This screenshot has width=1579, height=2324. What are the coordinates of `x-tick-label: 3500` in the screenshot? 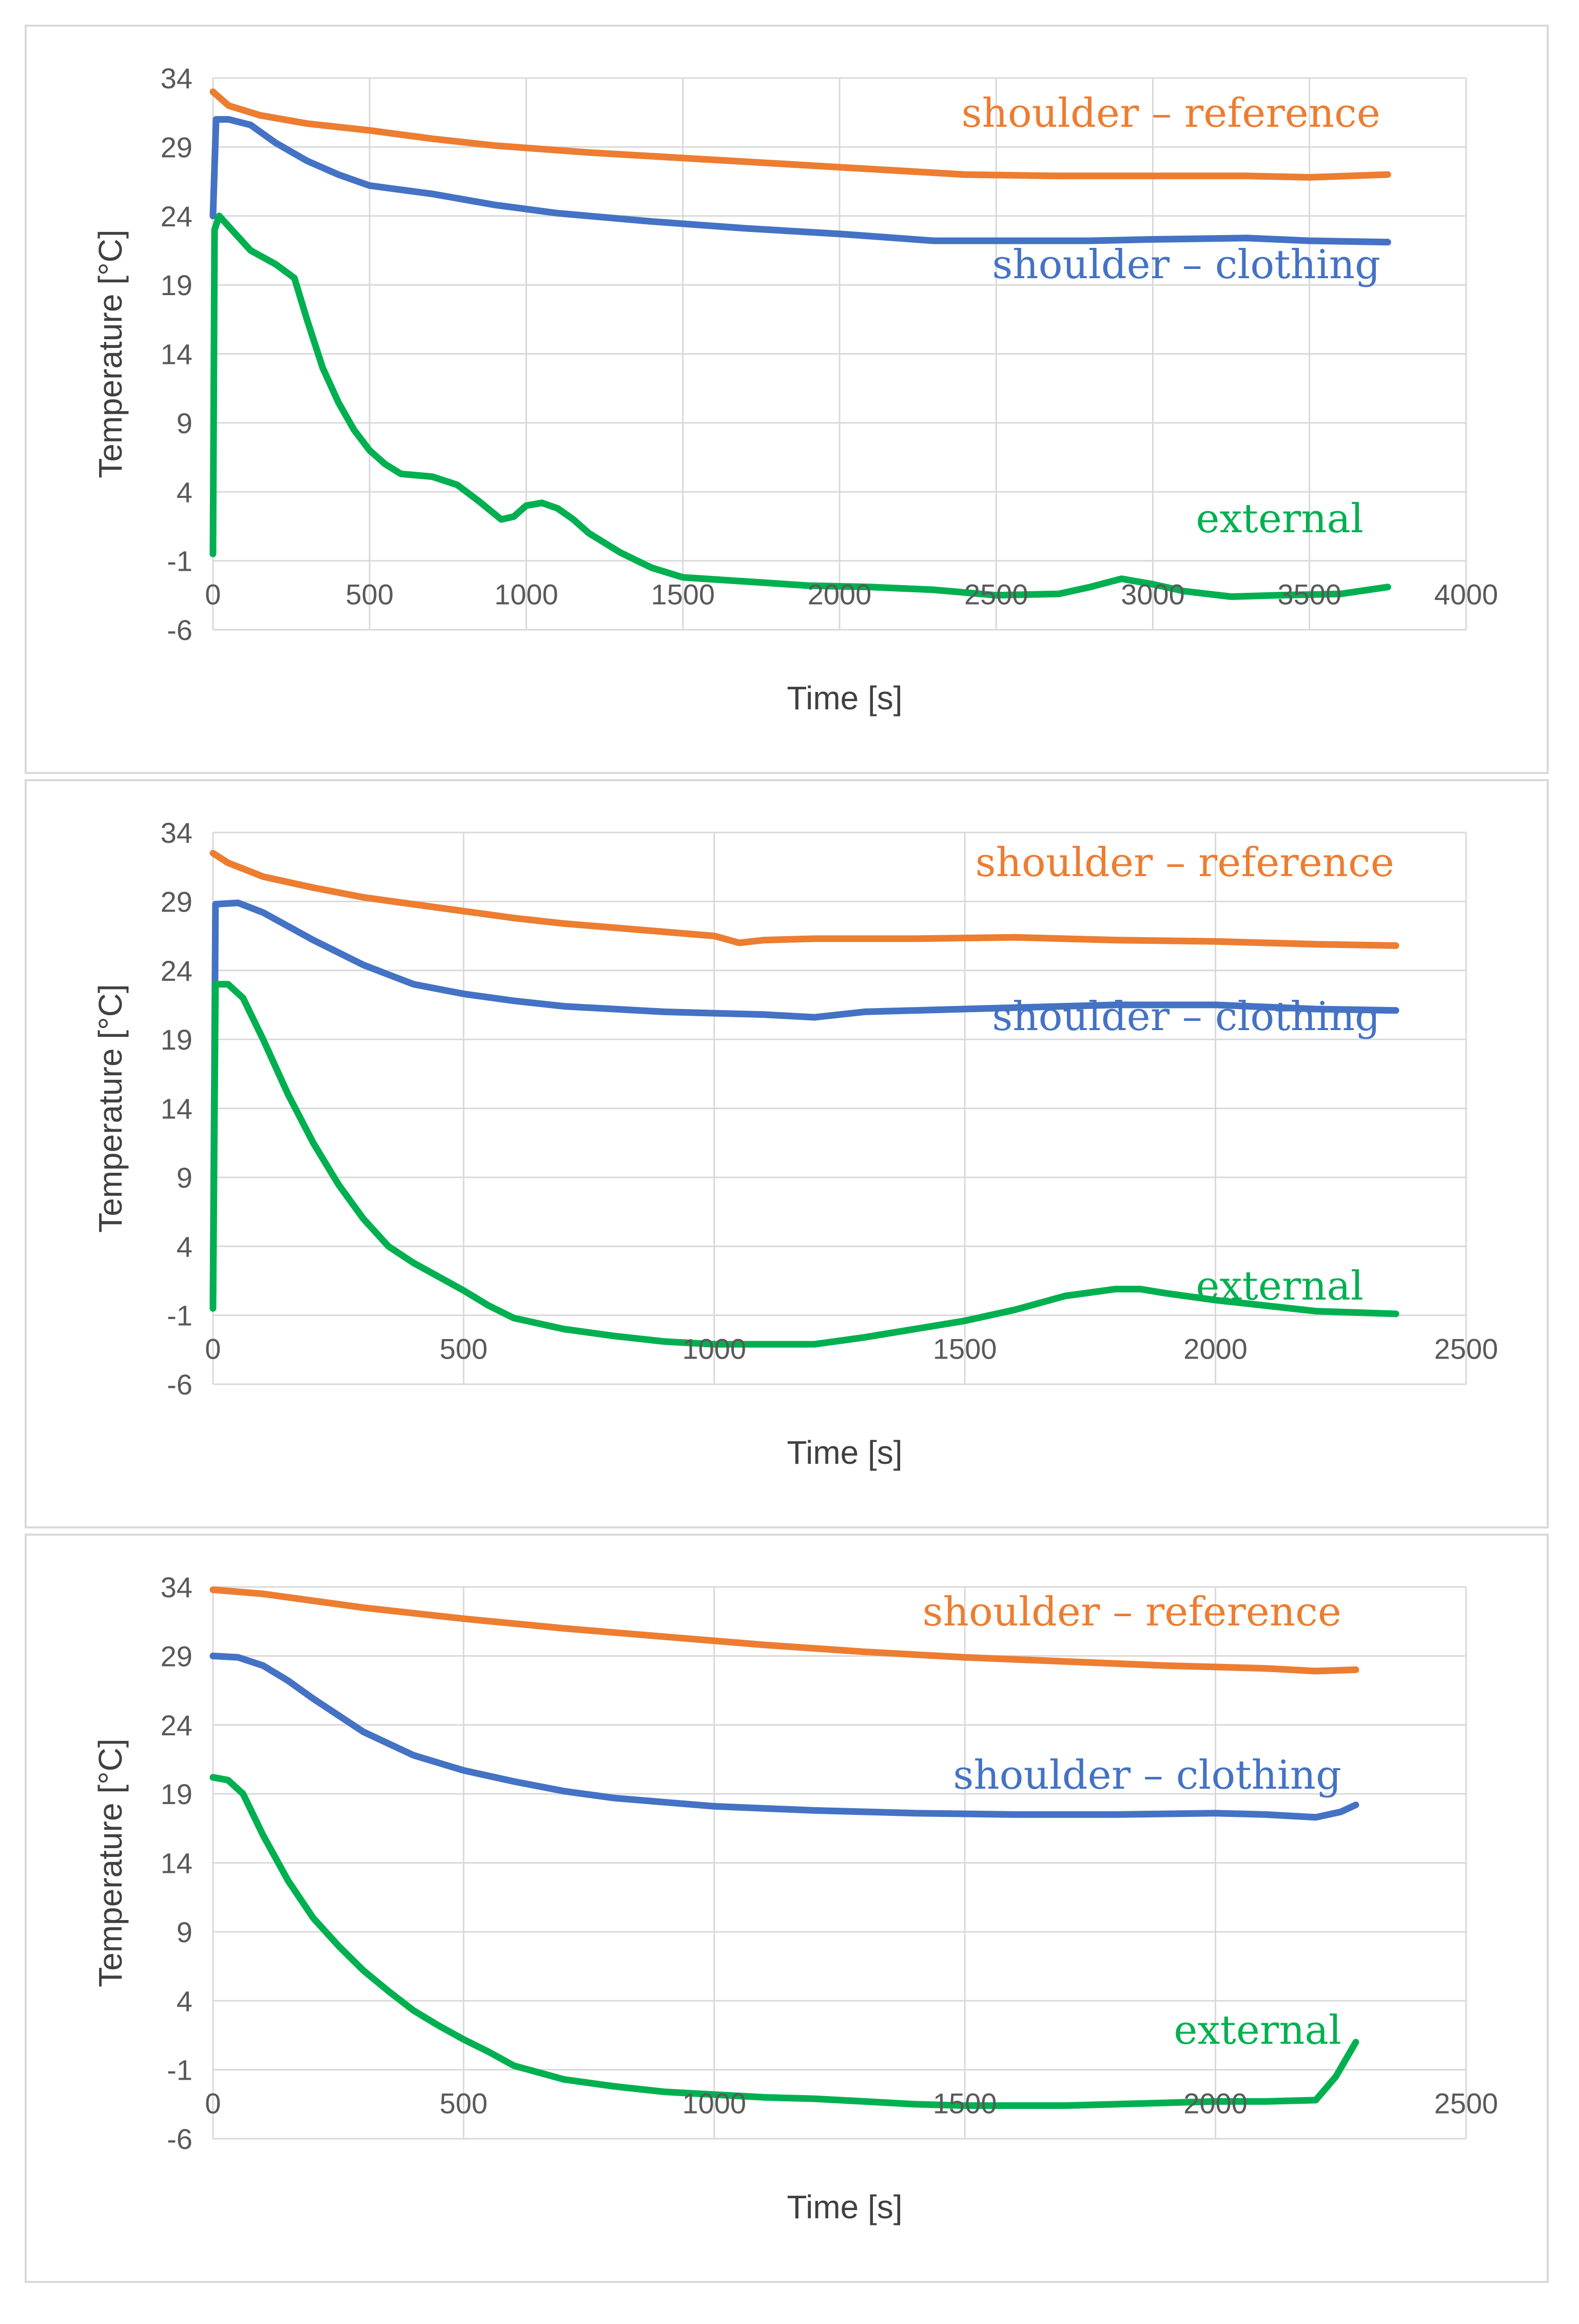 It's located at (1309, 594).